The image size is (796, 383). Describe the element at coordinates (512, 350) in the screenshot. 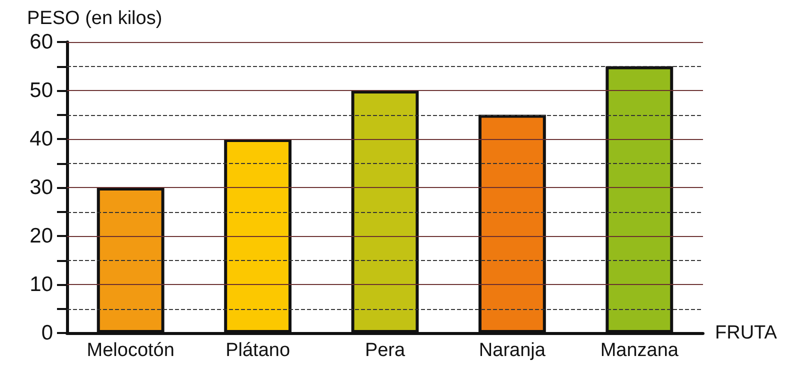

I see `x-tick-label: Naranja` at that location.